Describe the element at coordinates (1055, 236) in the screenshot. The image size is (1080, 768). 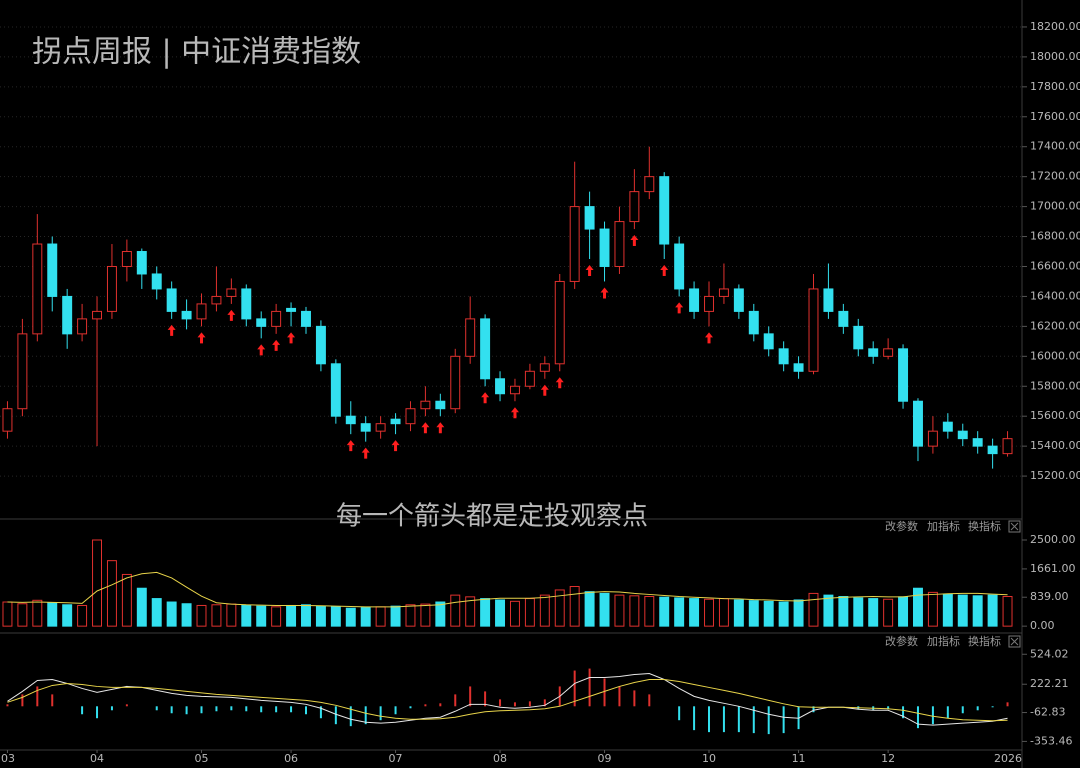
I see `y-tick-label: 16800.00` at that location.